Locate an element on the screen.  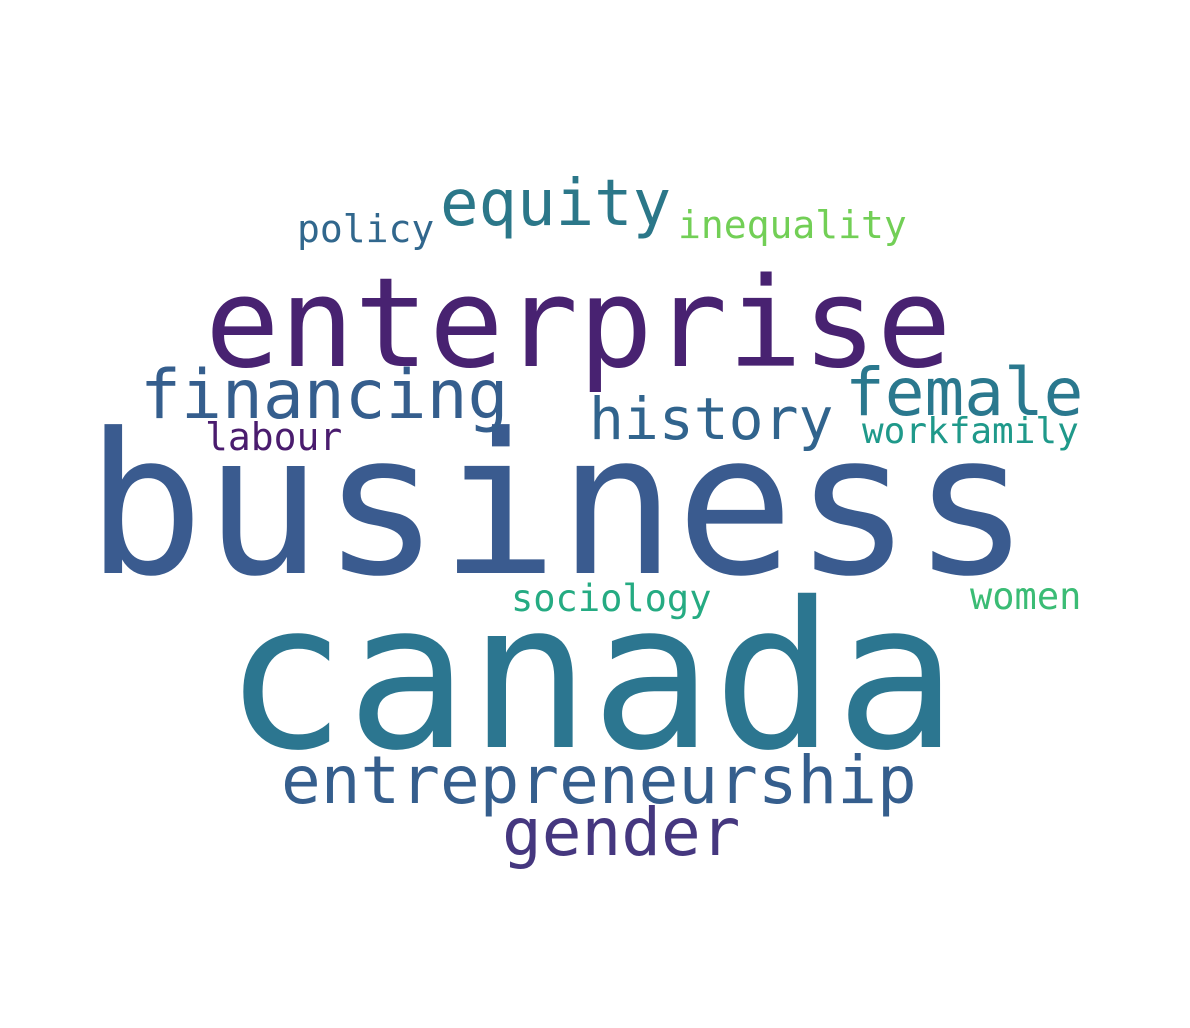
word-labour: labour is located at coordinates (274, 437).